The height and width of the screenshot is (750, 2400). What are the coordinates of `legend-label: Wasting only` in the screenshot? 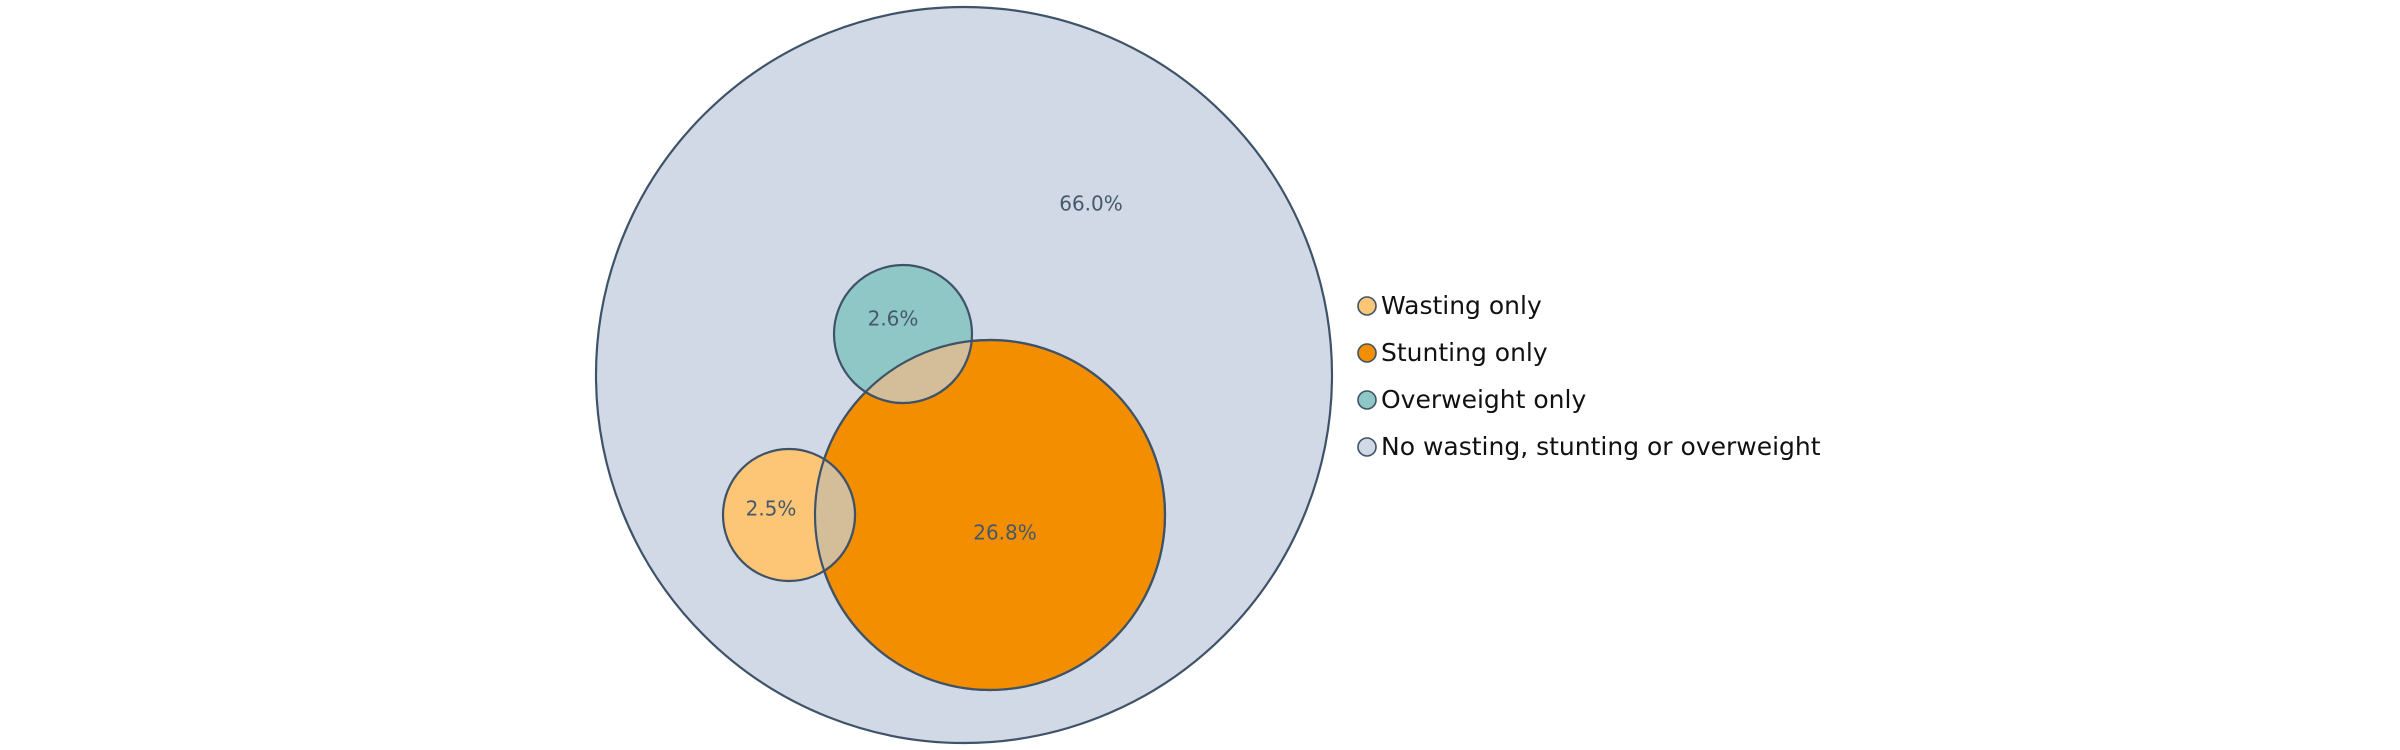 It's located at (1461, 305).